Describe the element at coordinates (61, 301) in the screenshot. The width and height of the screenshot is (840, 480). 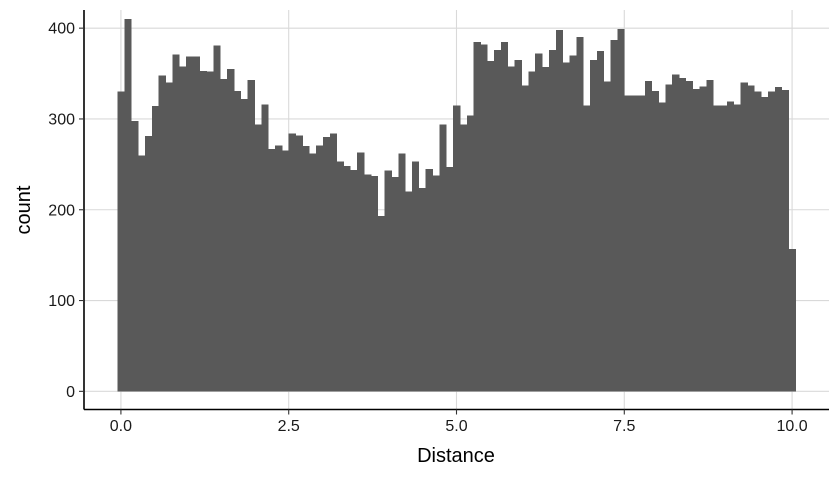
I see `y-tick-label: 100` at that location.